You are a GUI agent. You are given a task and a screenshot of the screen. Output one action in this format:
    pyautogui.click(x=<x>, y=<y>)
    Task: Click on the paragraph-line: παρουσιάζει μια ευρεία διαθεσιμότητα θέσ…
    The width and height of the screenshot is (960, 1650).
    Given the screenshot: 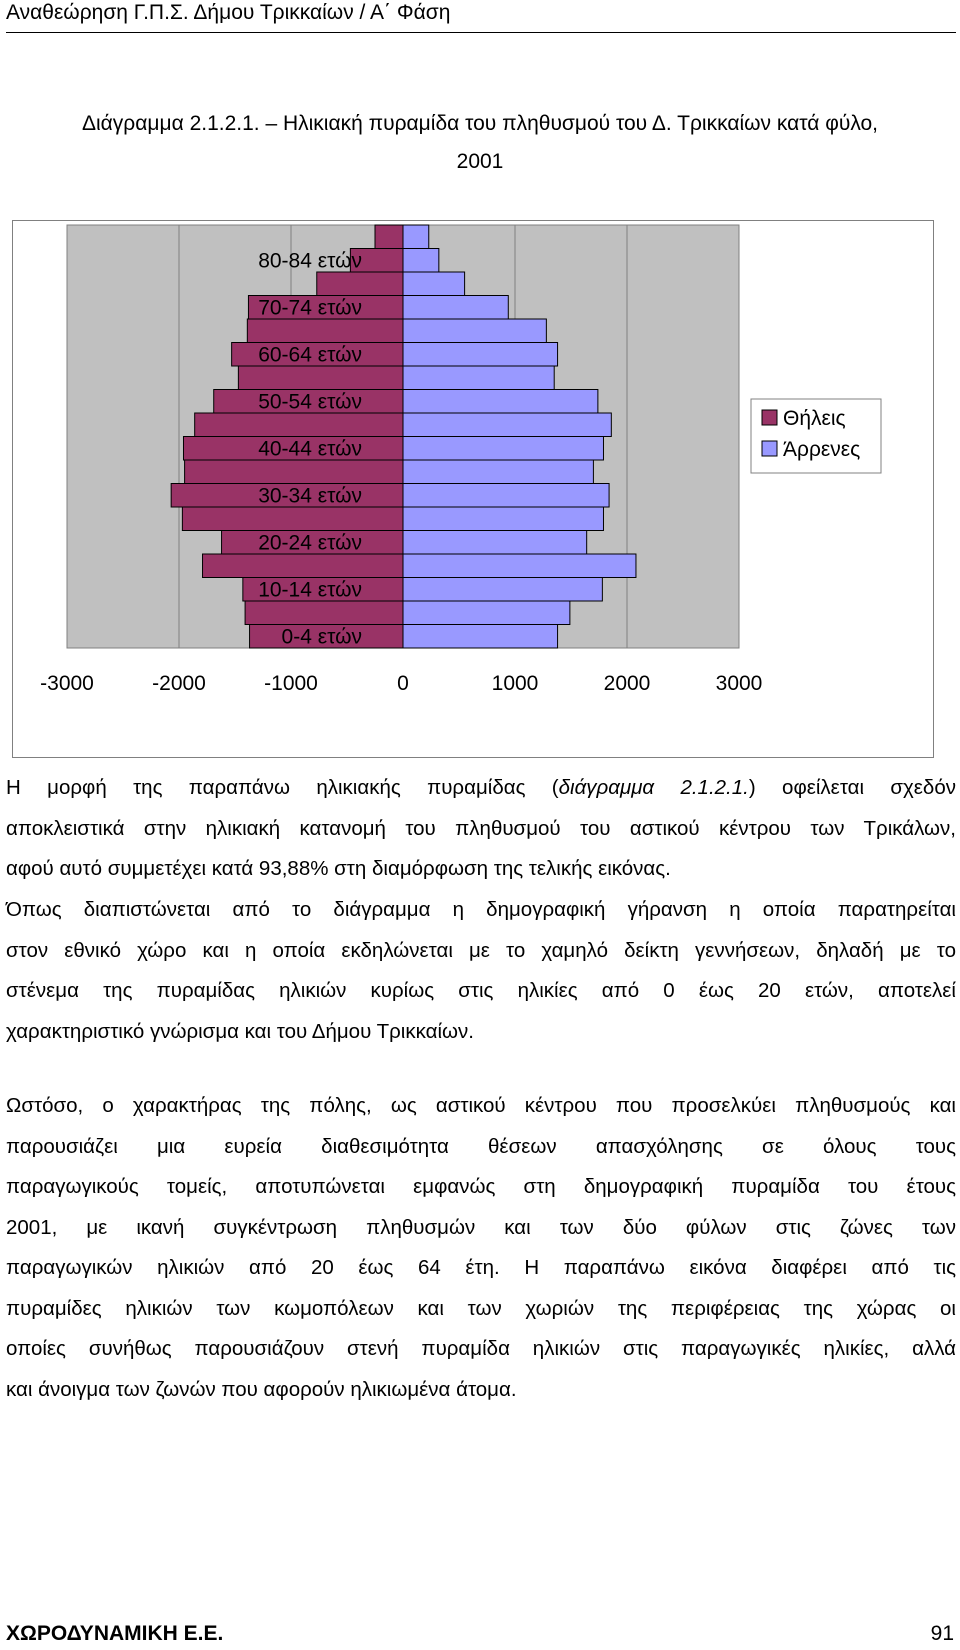 What is the action you would take?
    pyautogui.click(x=481, y=1146)
    